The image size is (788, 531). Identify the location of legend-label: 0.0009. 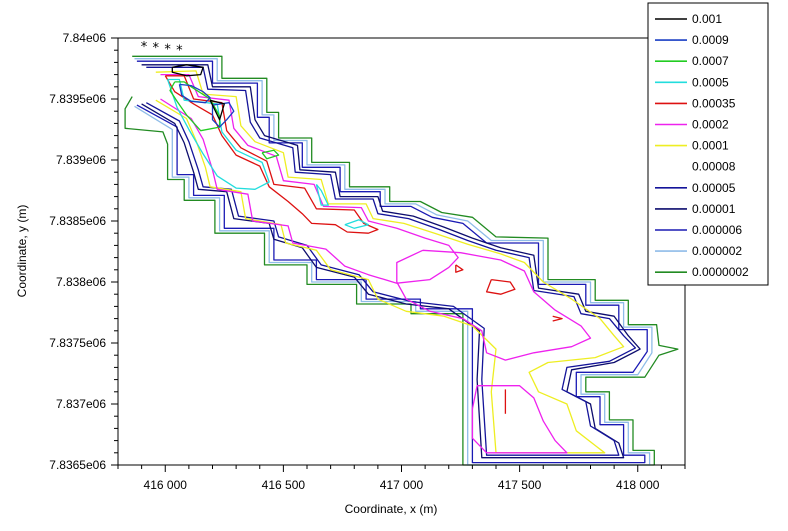
(710, 40).